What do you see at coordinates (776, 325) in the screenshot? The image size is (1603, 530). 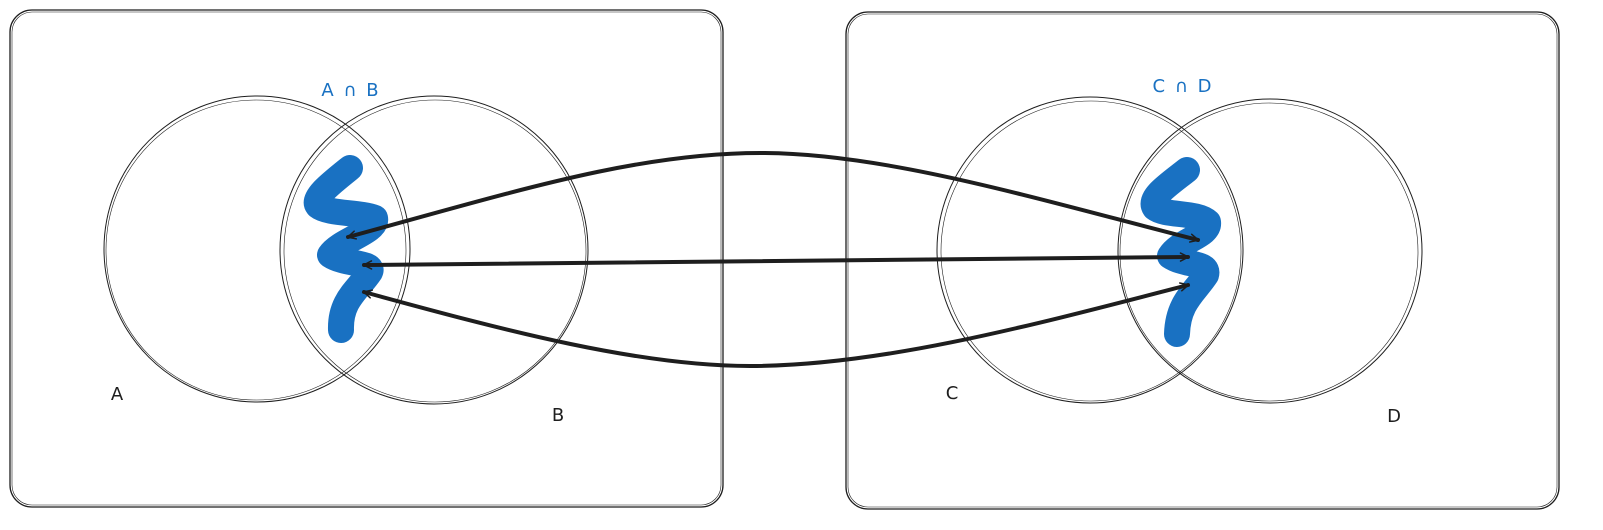 I see `lower-curved-arrow` at bounding box center [776, 325].